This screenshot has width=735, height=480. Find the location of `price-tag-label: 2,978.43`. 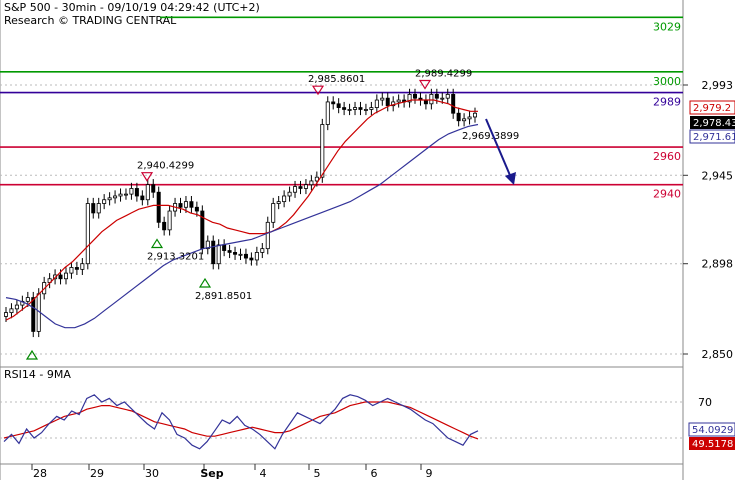

price-tag-label: 2,978.43 is located at coordinates (714, 123).